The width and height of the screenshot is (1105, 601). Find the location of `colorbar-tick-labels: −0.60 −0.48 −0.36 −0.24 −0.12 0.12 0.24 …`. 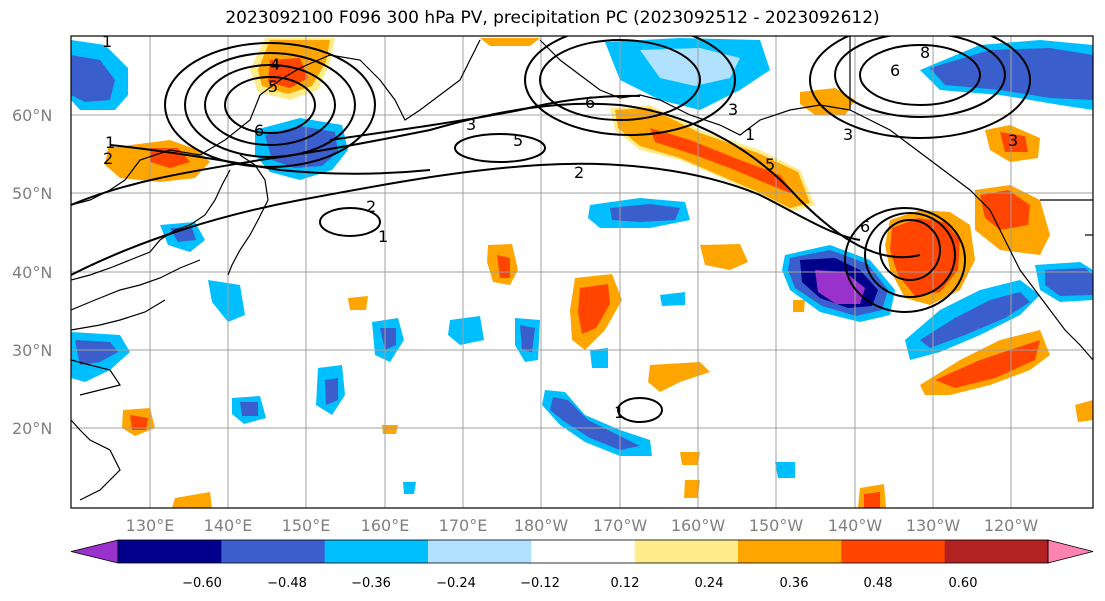

colorbar-tick-labels: −0.60 −0.48 −0.36 −0.24 −0.12 0.12 0.24 … is located at coordinates (579, 583).